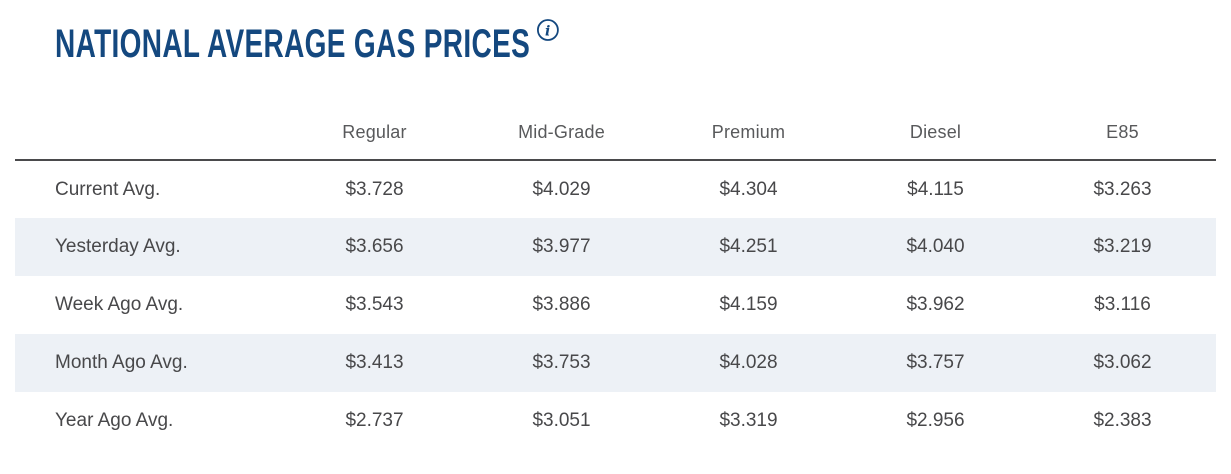 The height and width of the screenshot is (474, 1231). Describe the element at coordinates (561, 189) in the screenshot. I see `price-cell: $4.029` at that location.